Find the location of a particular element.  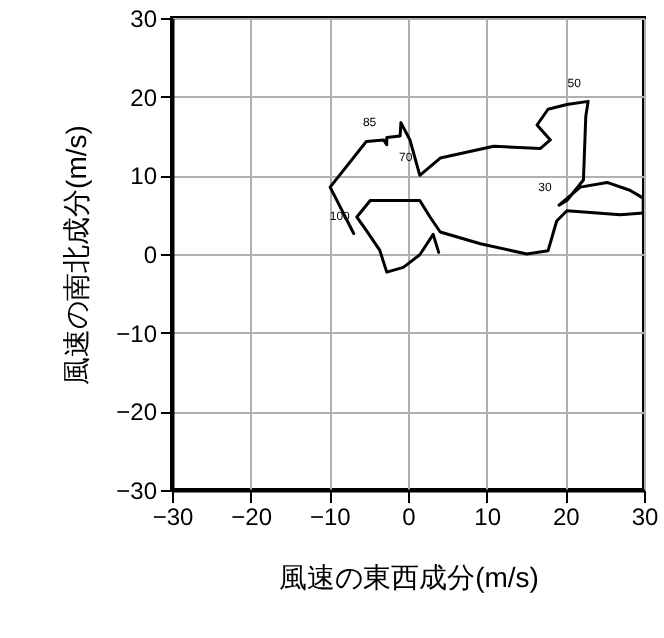

x-tick-label: −20 is located at coordinates (252, 517).